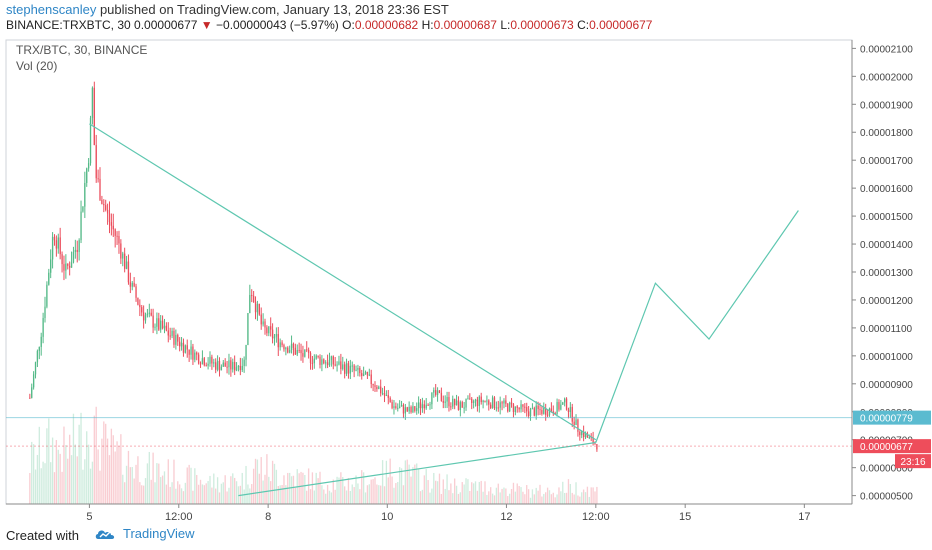 The height and width of the screenshot is (550, 932). I want to click on x-tick-label: 12:00, so click(179, 515).